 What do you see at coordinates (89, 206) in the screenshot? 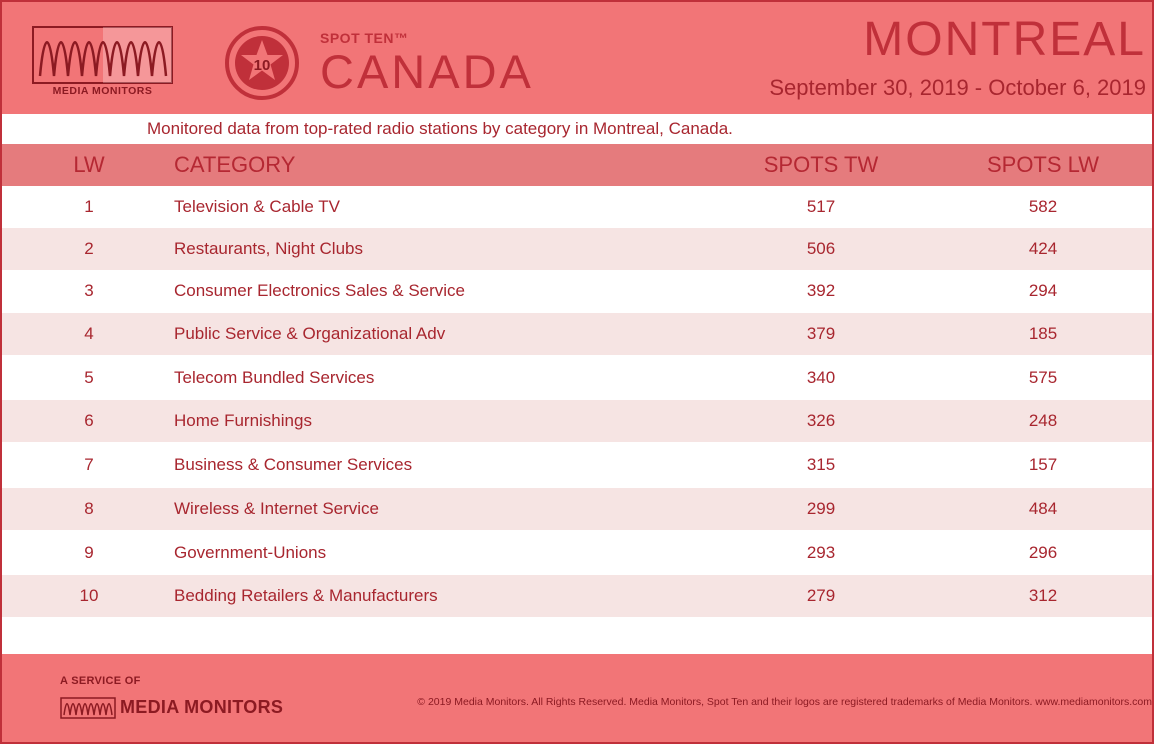
I see `rank-cell: 1` at bounding box center [89, 206].